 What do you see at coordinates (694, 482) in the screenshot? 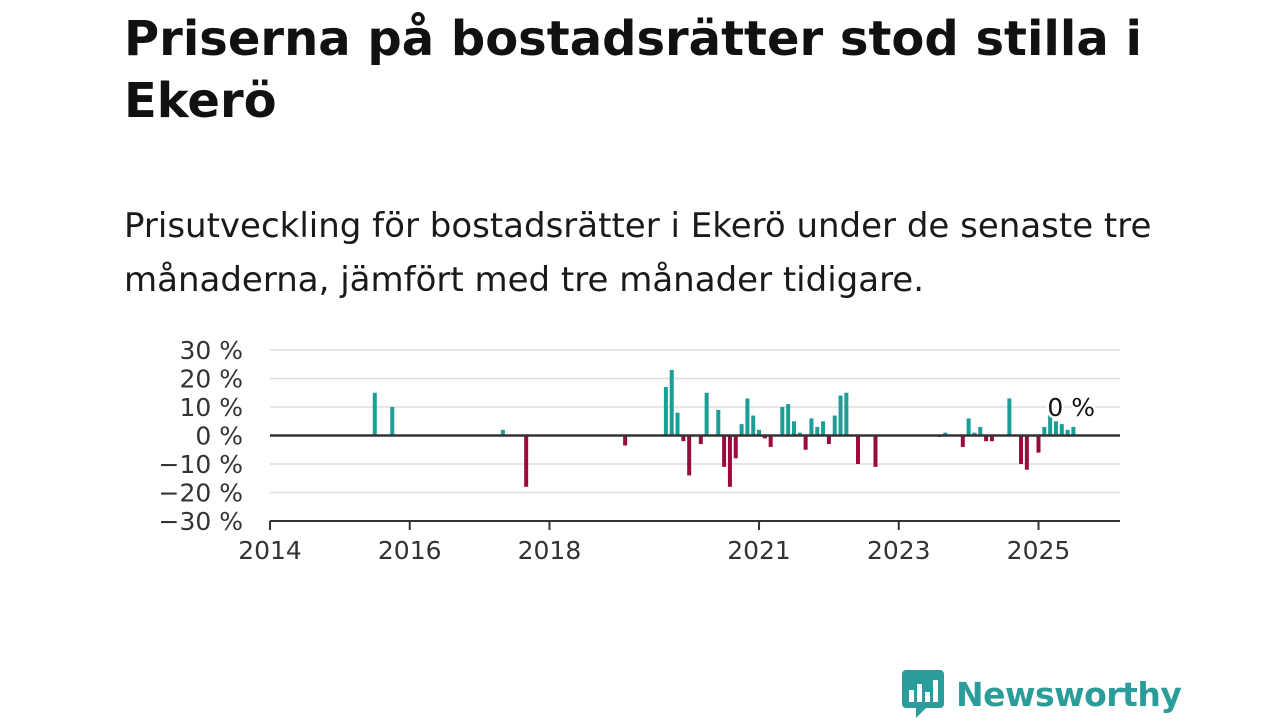
I see `axes` at bounding box center [694, 482].